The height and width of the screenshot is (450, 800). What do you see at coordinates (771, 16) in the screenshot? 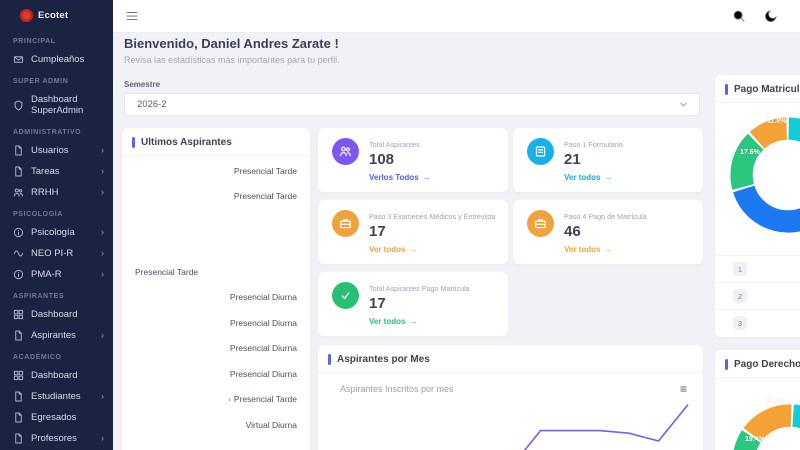
I see `moon-icon` at bounding box center [771, 16].